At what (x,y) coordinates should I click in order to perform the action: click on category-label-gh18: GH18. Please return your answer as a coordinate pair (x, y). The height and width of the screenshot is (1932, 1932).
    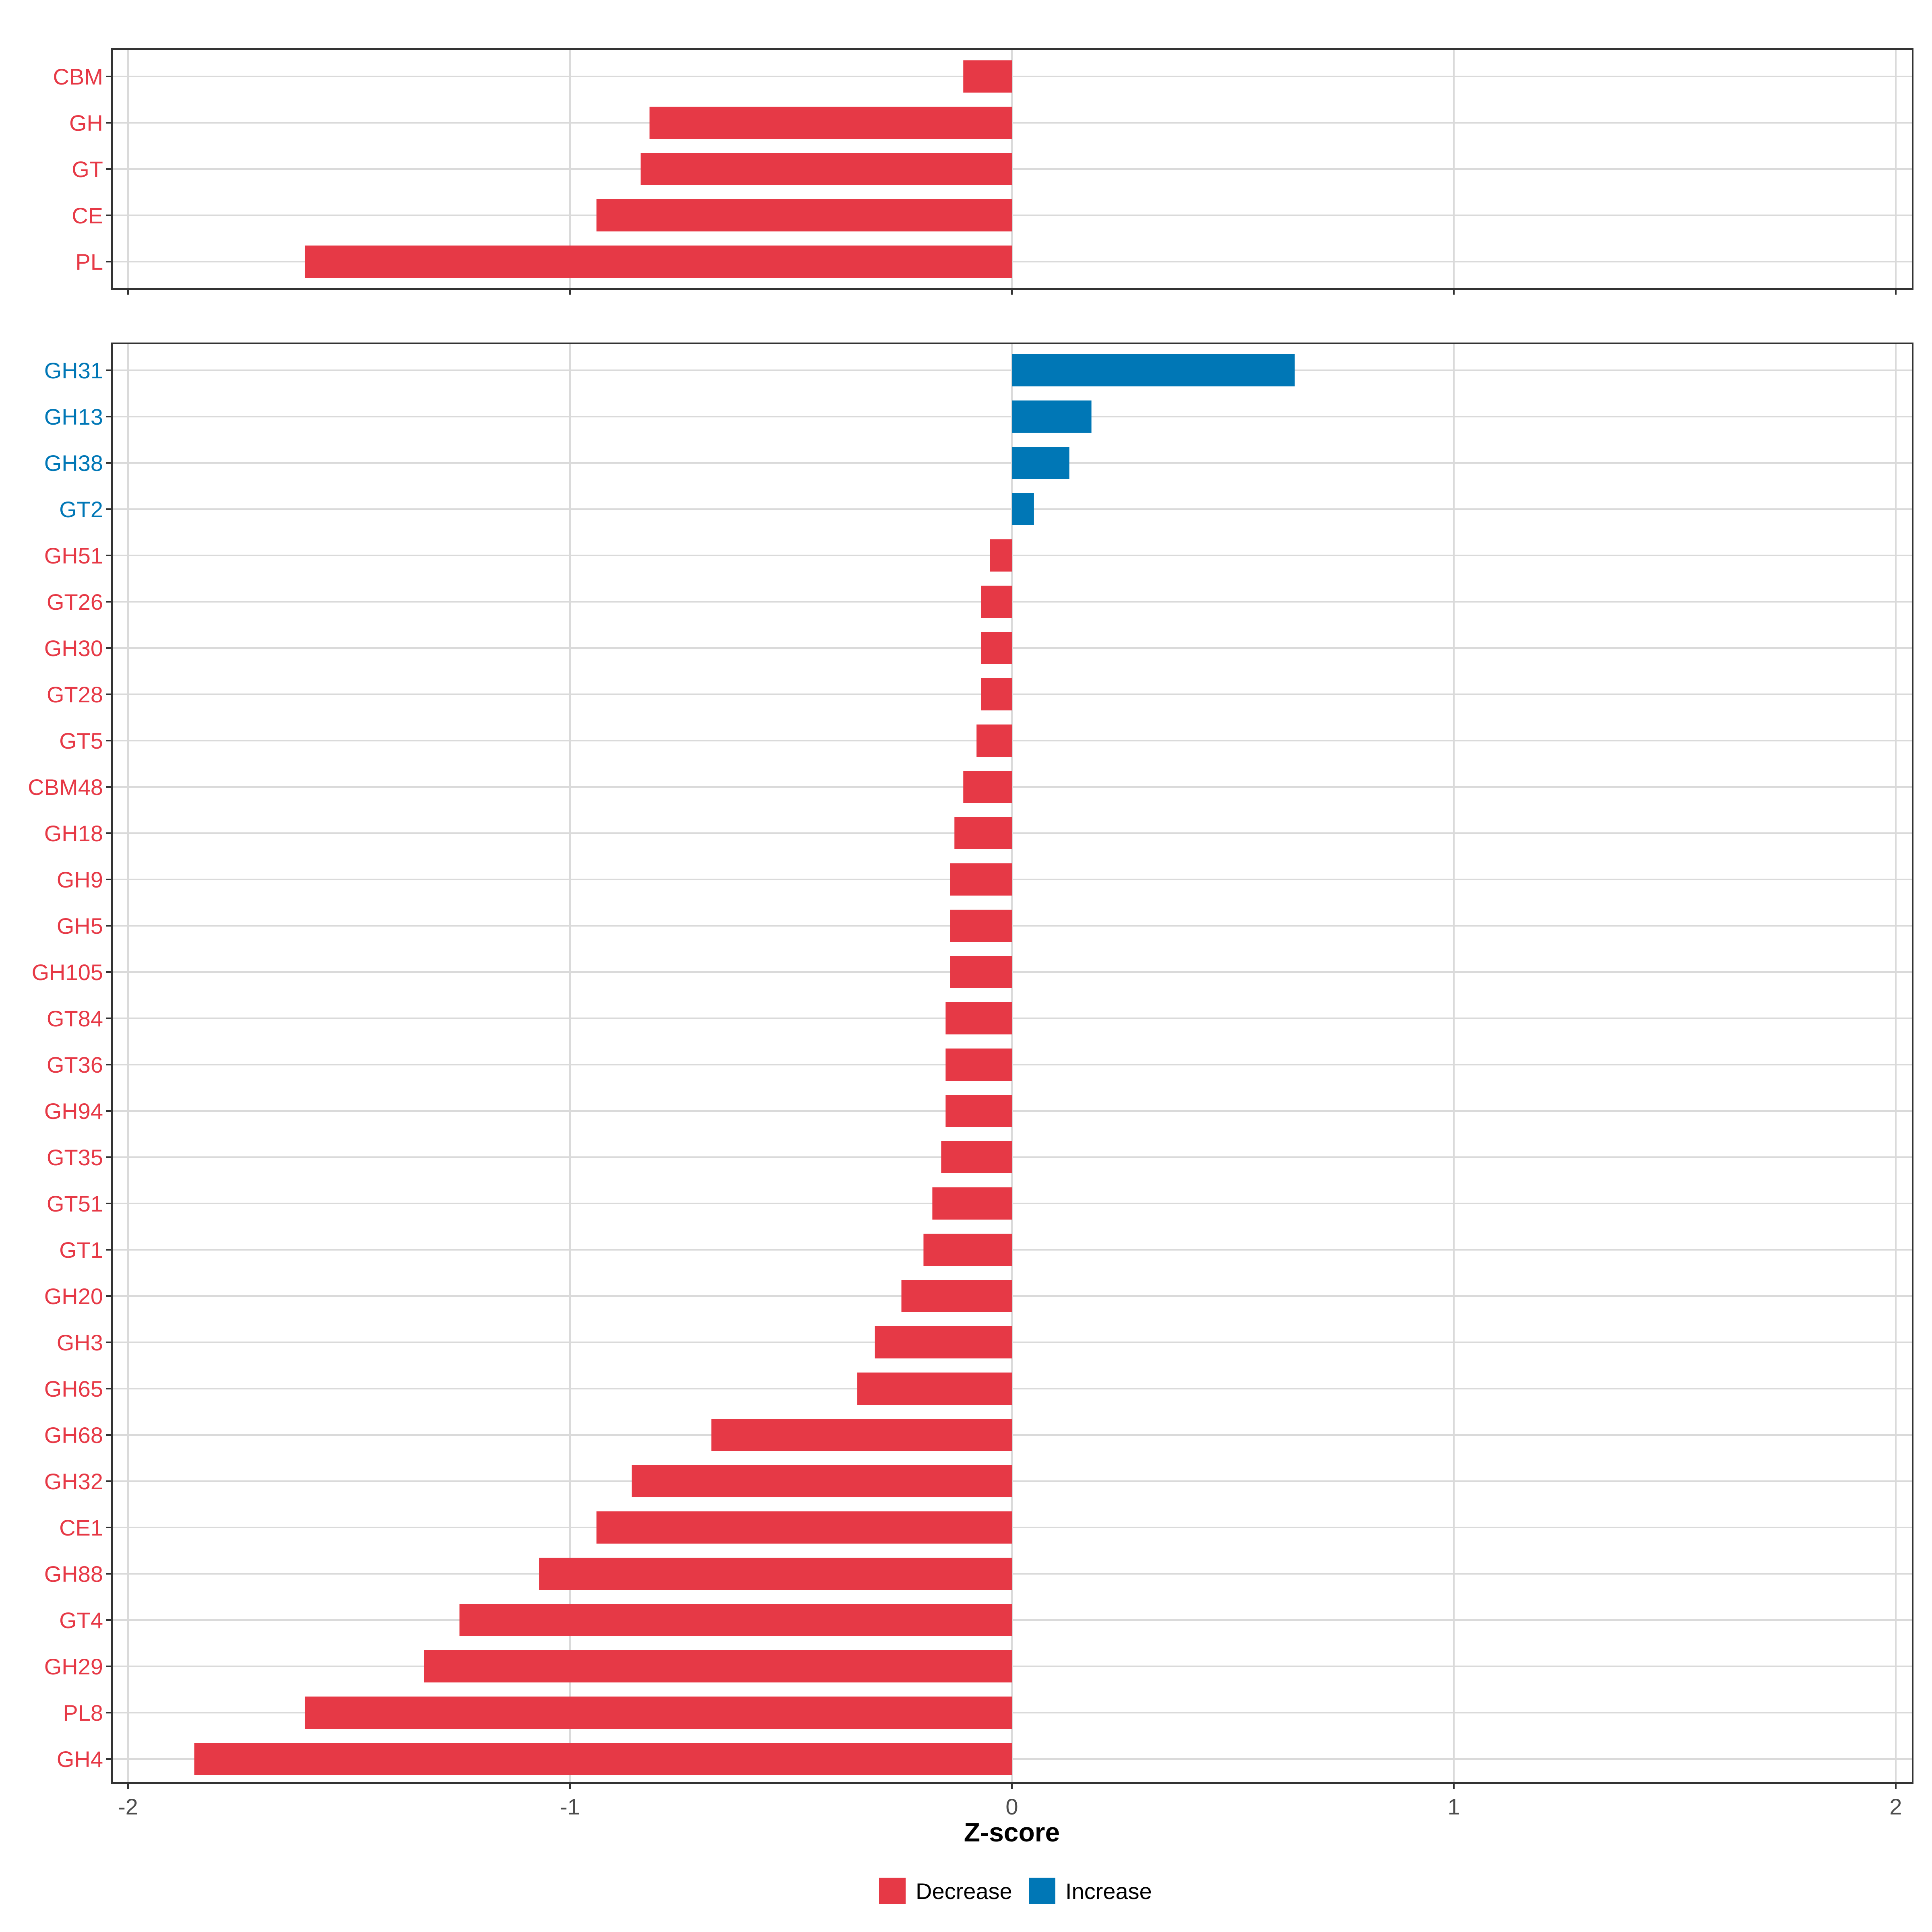
    Looking at the image, I should click on (73, 833).